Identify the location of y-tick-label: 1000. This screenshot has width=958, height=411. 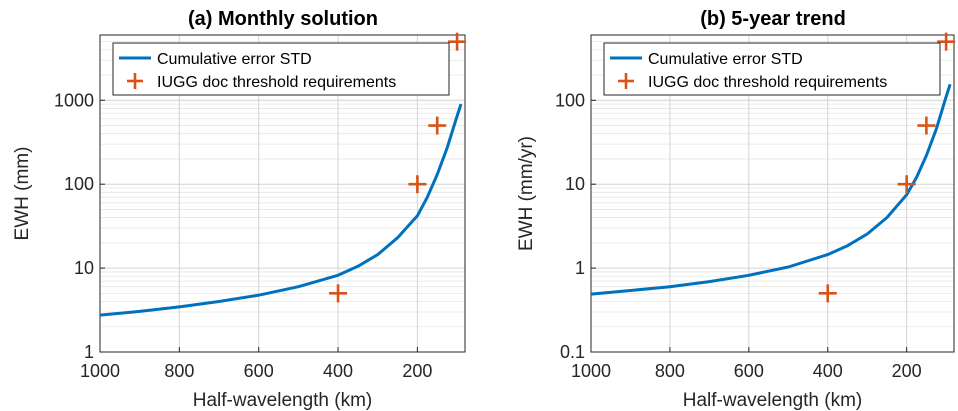
(74, 100).